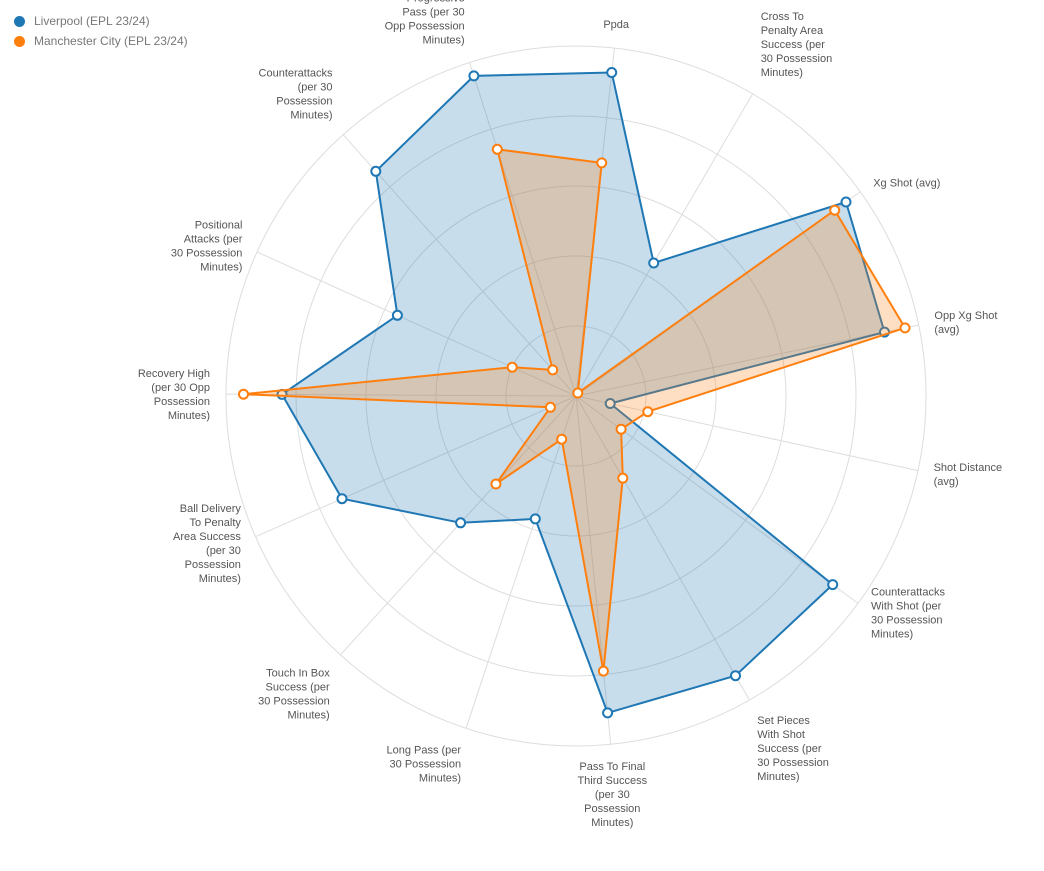  What do you see at coordinates (747, 433) in the screenshot?
I see `spoke-shot_distance` at bounding box center [747, 433].